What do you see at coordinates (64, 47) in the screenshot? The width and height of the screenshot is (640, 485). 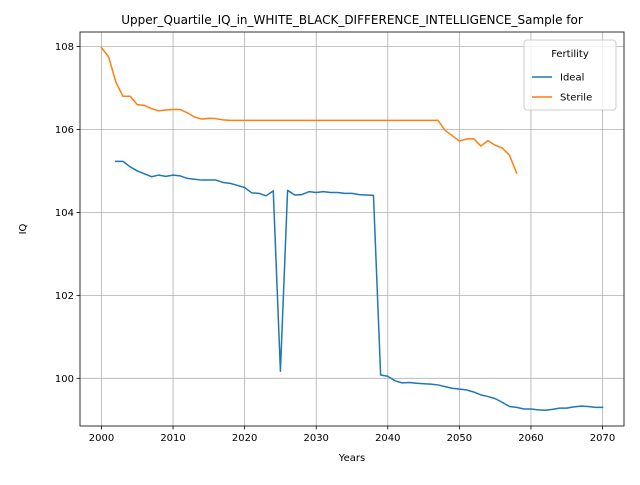 I see `y-tick-label: 108` at bounding box center [64, 47].